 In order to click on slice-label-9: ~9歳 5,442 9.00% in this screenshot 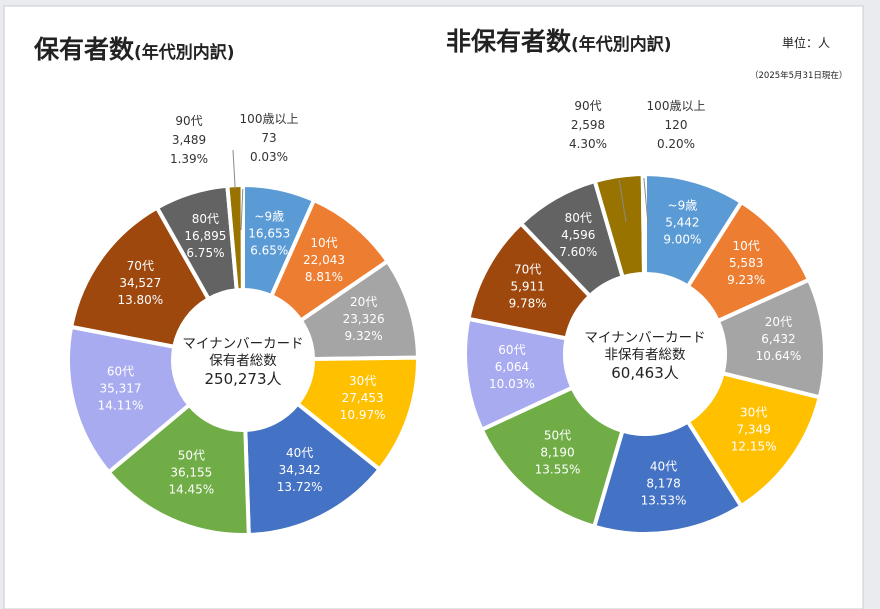, I will do `click(682, 222)`.